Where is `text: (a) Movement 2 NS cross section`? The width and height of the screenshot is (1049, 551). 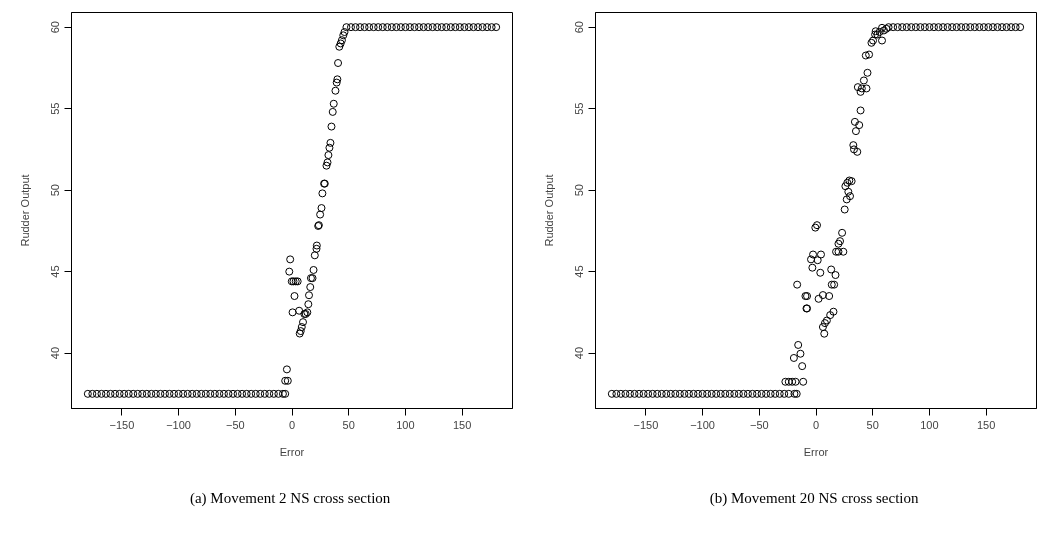 text: (a) Movement 2 NS cross section is located at coordinates (290, 498).